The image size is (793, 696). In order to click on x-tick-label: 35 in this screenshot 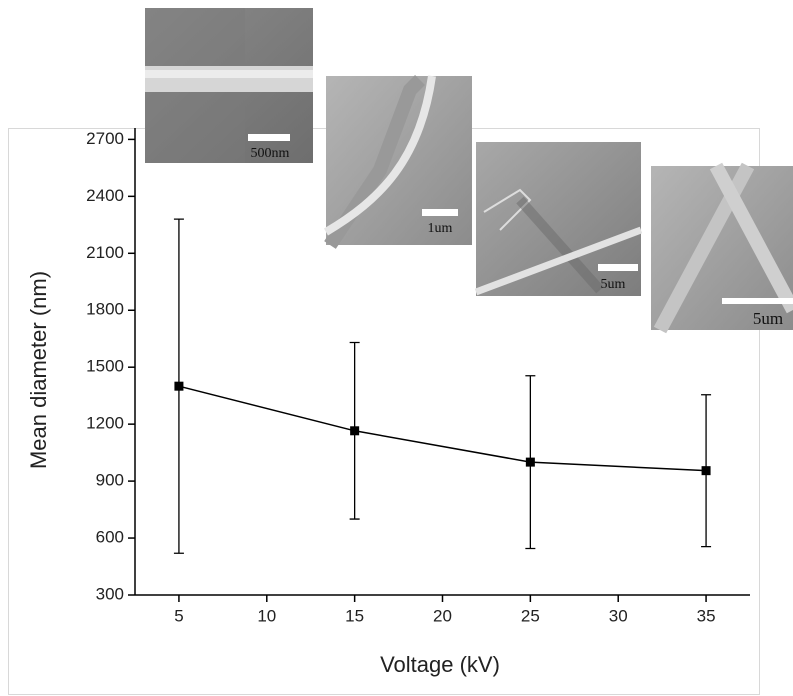, I will do `click(706, 615)`.